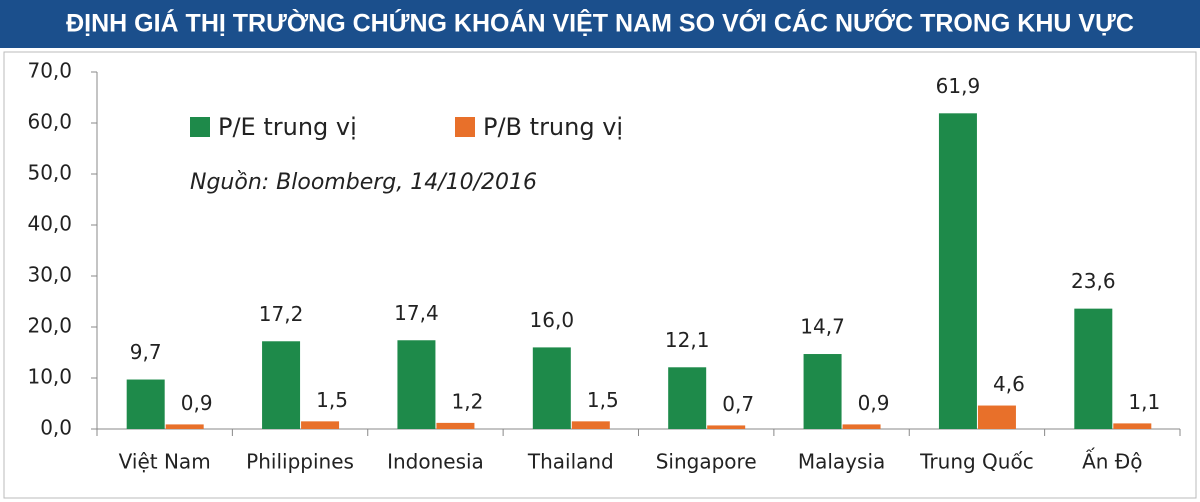 Image resolution: width=1200 pixels, height=502 pixels. Describe the element at coordinates (570, 462) in the screenshot. I see `x-tick-label: Thailand` at that location.